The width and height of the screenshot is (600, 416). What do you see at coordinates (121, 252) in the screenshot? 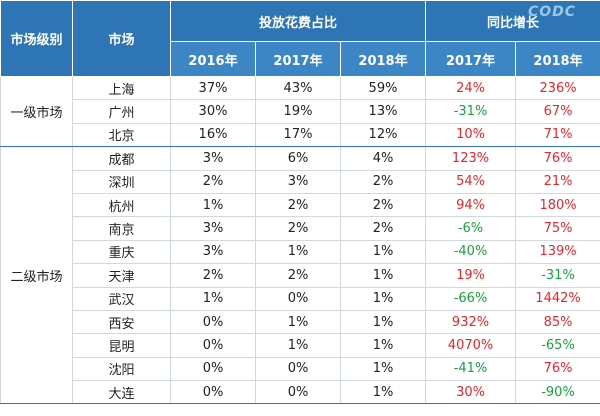
I see `market-cell: 重庆` at bounding box center [121, 252].